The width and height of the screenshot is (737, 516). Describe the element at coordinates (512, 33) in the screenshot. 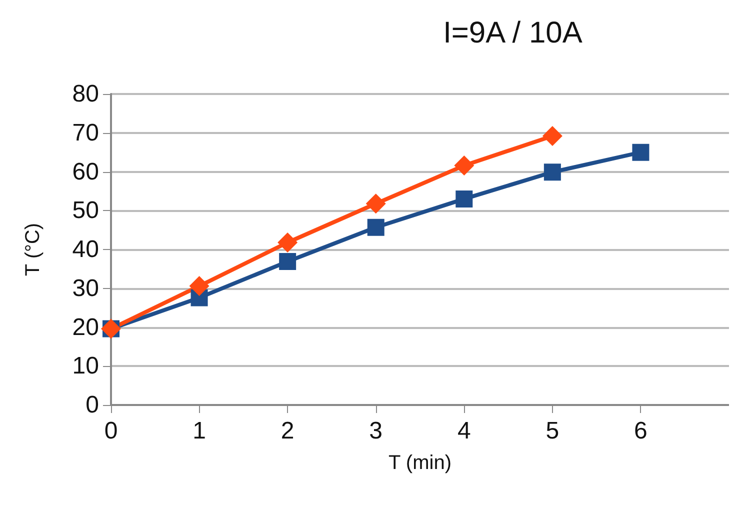

I see `chart-title: I=9A / 10A` at that location.